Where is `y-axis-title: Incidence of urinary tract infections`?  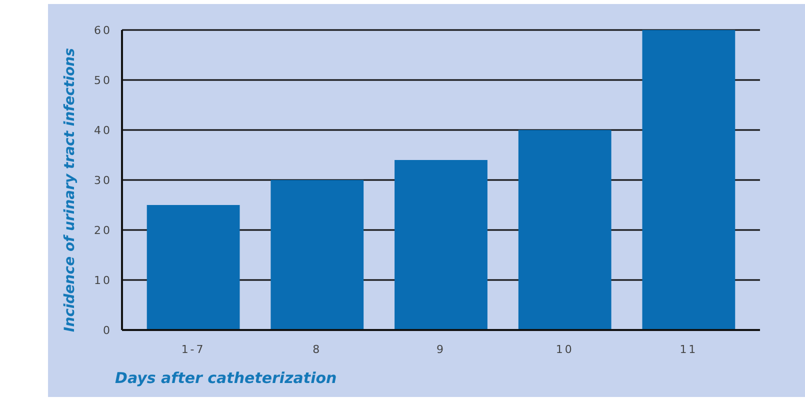
y-axis-title: Incidence of urinary tract infections is located at coordinates (70, 190).